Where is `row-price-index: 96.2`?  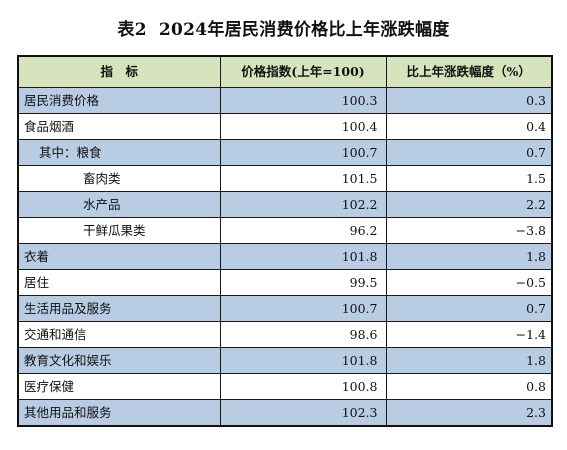
row-price-index: 96.2 is located at coordinates (303, 230).